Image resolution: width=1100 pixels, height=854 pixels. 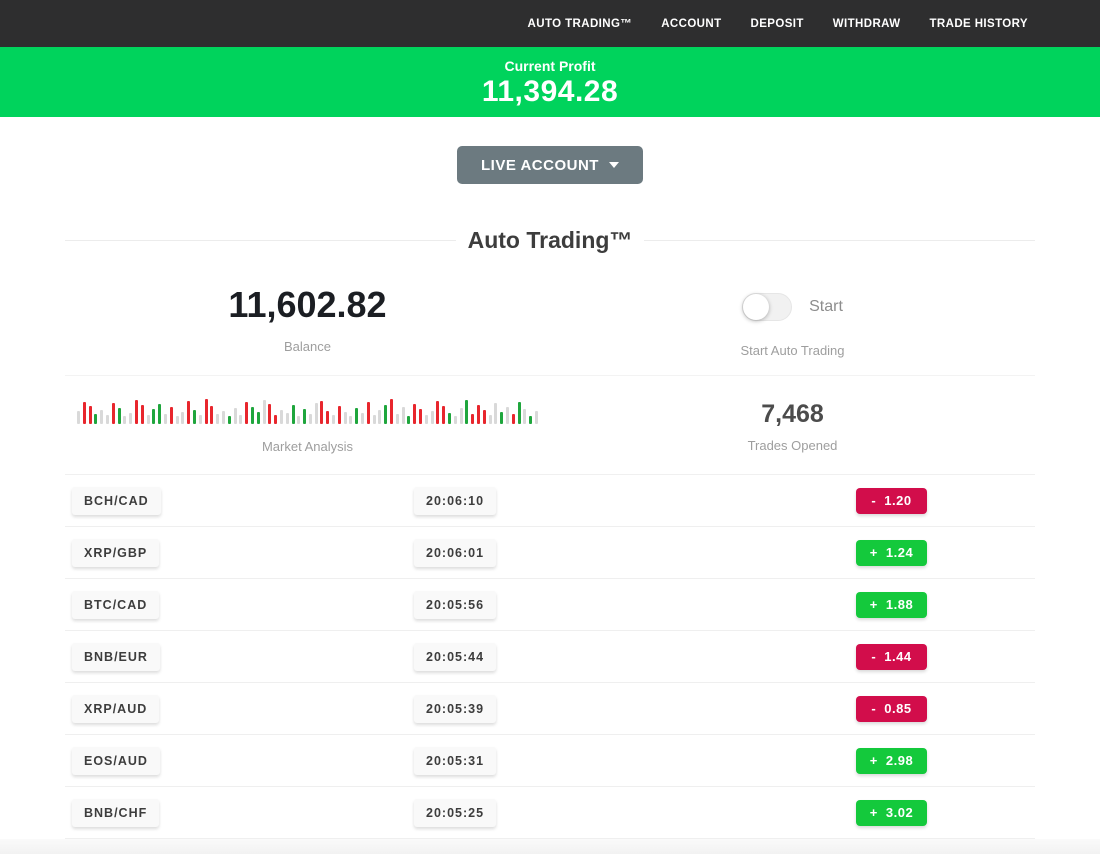 I want to click on result-badge: - 1.44, so click(x=891, y=656).